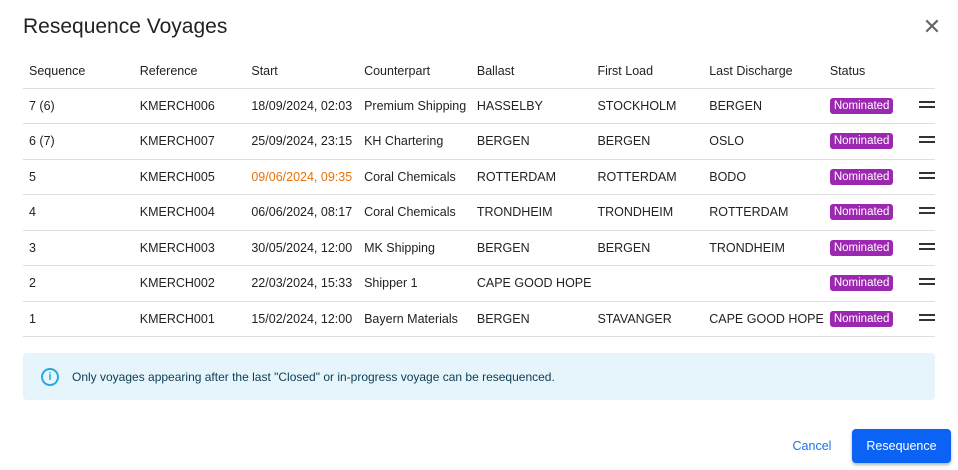 The image size is (958, 470). What do you see at coordinates (189, 319) in the screenshot?
I see `cell-reference: KMERCH001` at bounding box center [189, 319].